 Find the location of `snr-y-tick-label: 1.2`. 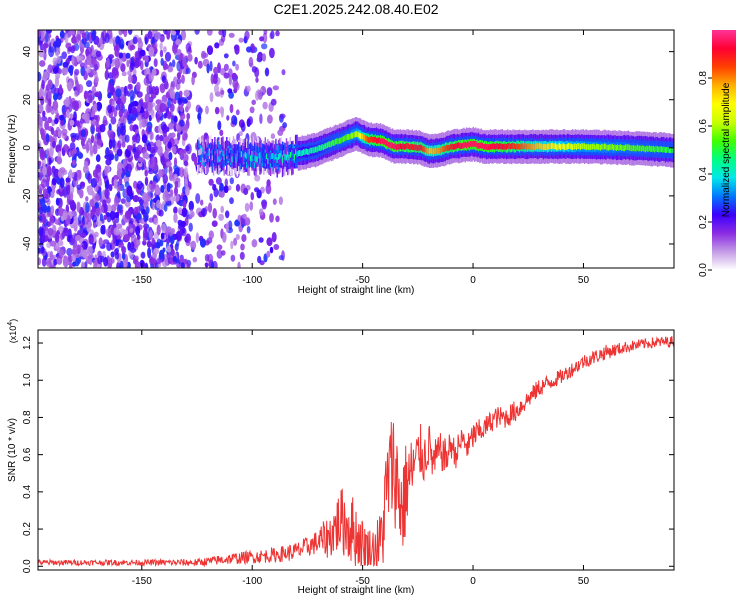

snr-y-tick-label: 1.2 is located at coordinates (27, 343).